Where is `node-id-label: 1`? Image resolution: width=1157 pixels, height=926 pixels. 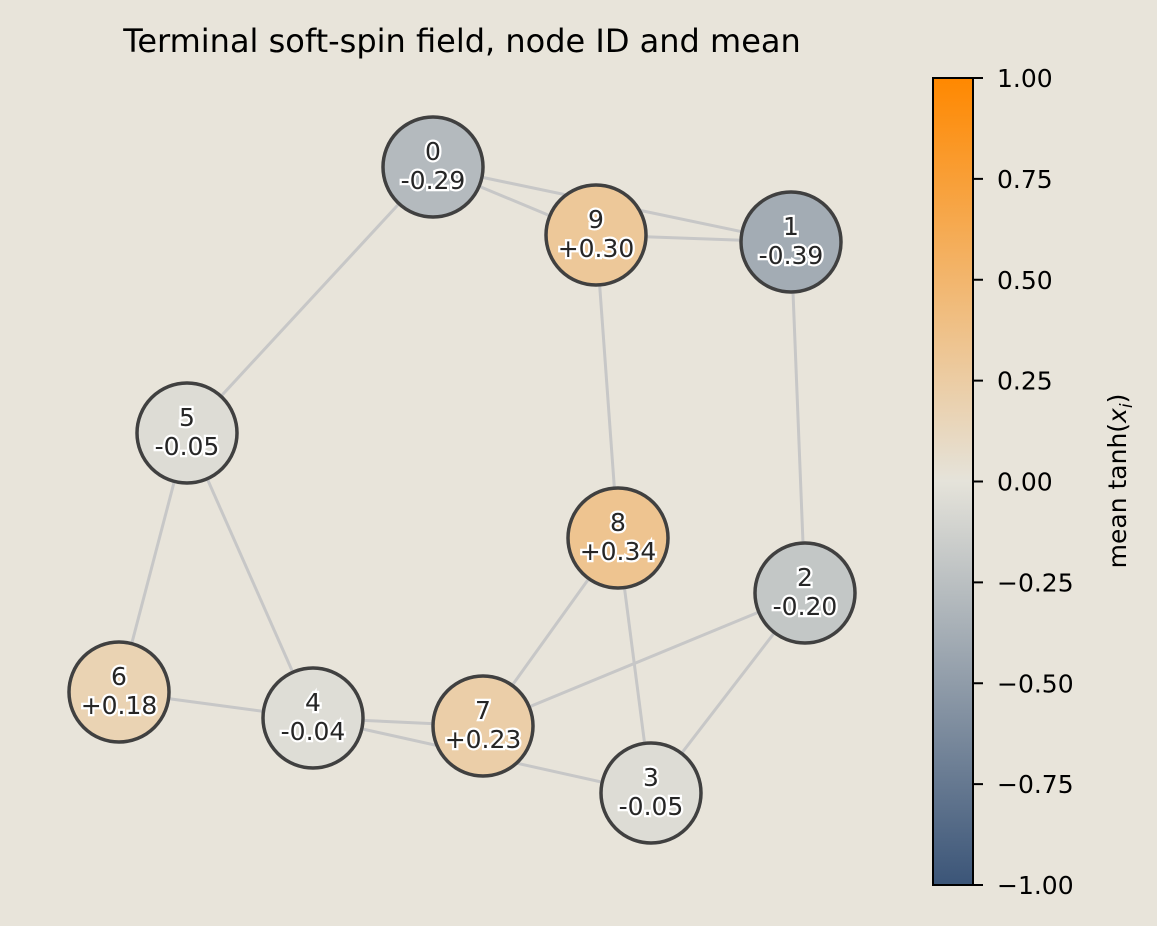
node-id-label: 1 is located at coordinates (791, 226).